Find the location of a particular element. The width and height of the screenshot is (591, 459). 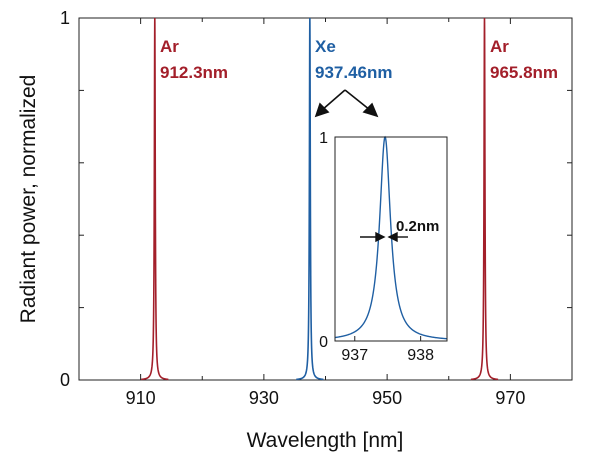

peak-wavelength-ar-right: 965.8nm is located at coordinates (524, 72).